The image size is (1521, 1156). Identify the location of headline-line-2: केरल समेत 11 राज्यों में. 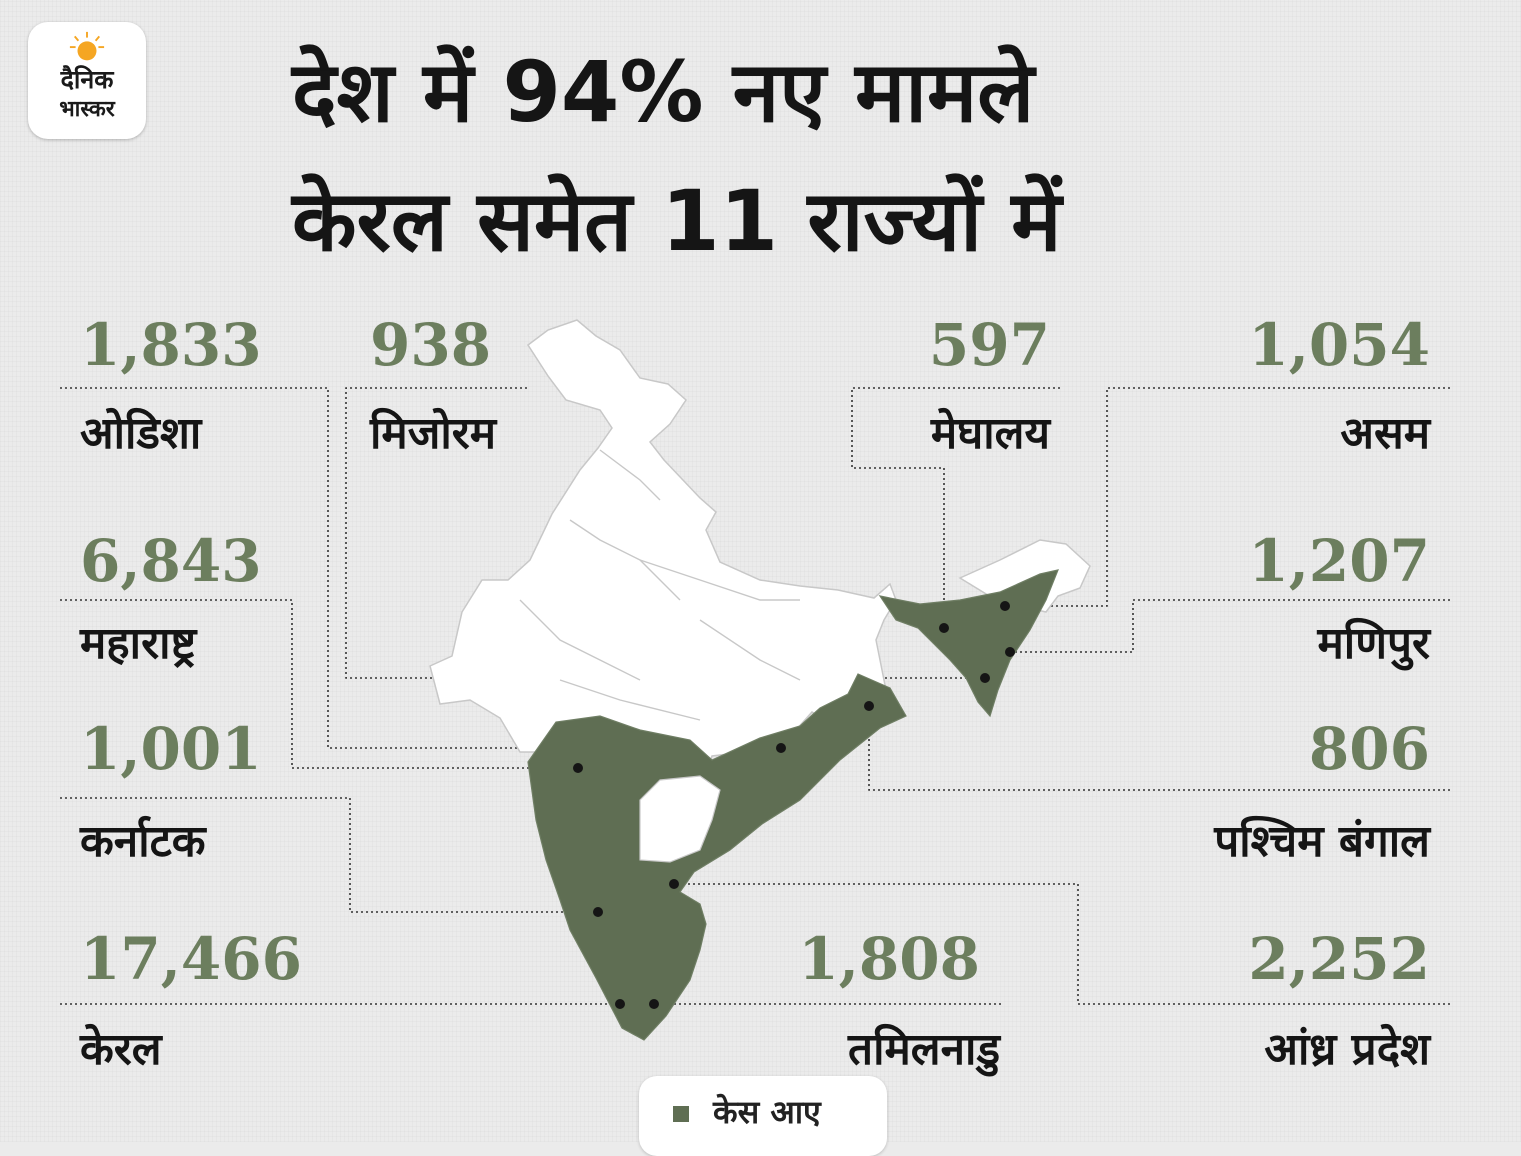
(677, 221).